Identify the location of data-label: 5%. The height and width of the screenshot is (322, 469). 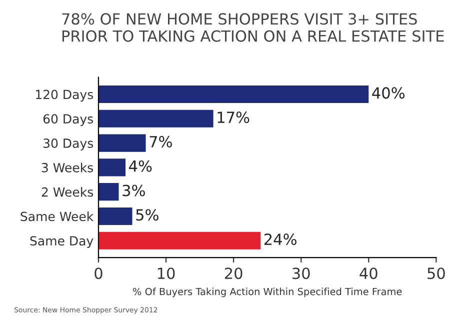
(147, 215).